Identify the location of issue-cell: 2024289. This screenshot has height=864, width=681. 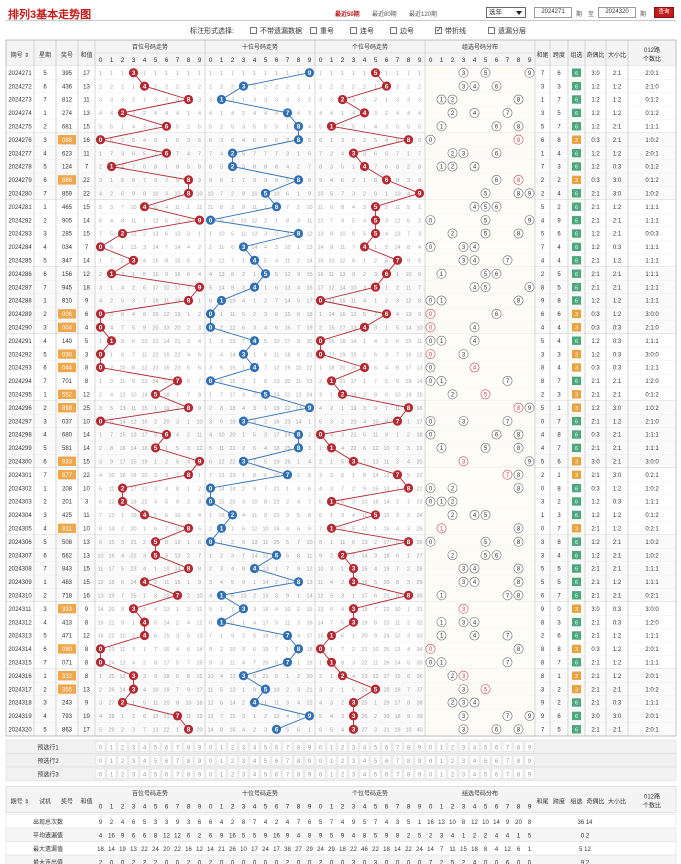
(20, 315).